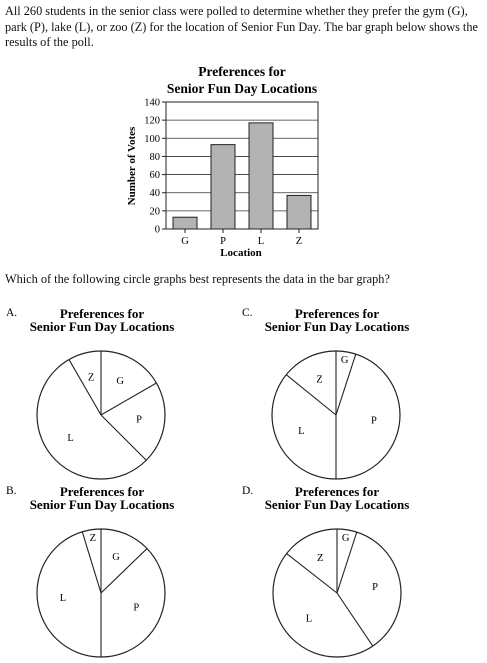 This screenshot has height=663, width=487. I want to click on y-tick-label: 120, so click(152, 121).